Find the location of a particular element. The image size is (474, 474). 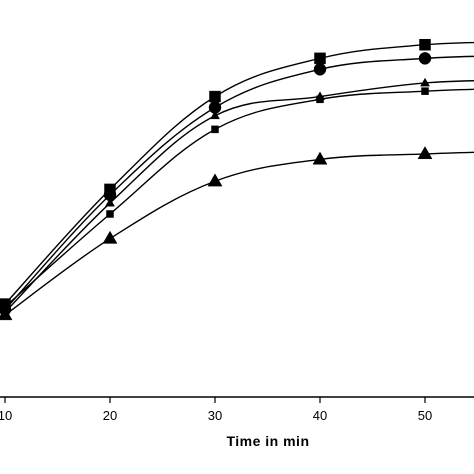

x-axis-title: Time in min is located at coordinates (267, 441).